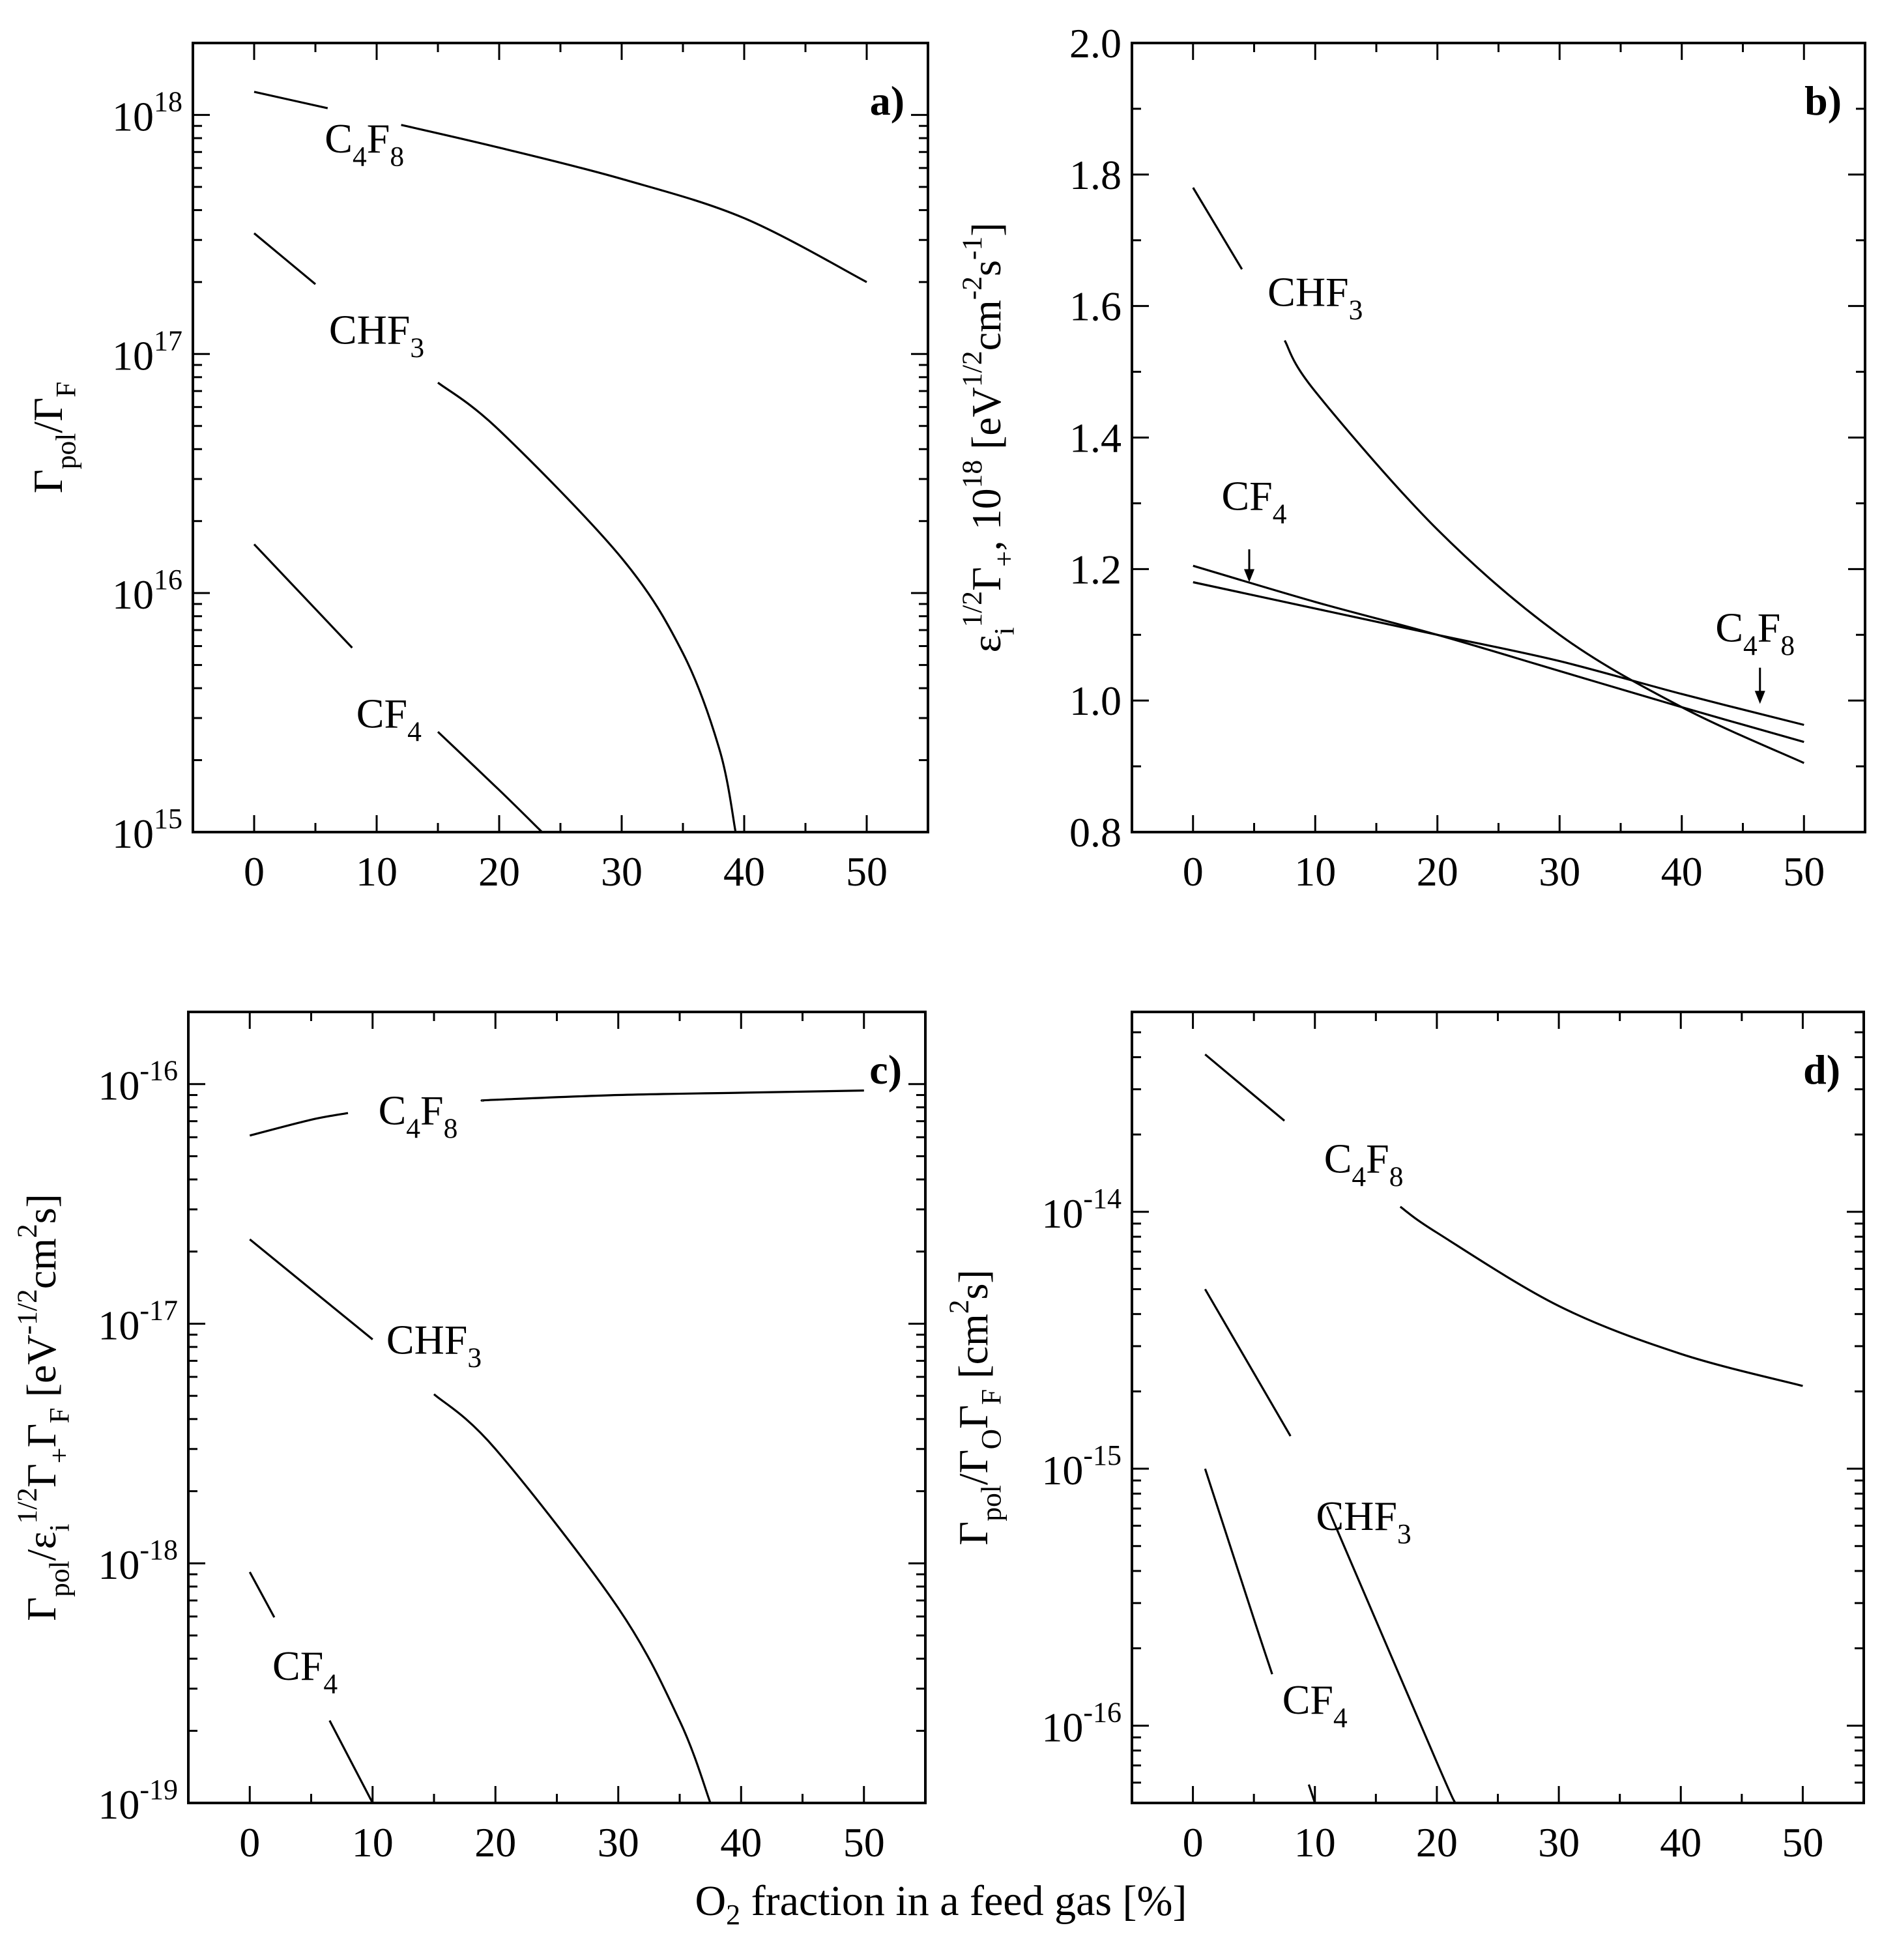 The height and width of the screenshot is (1960, 1882). What do you see at coordinates (1095, 569) in the screenshot?
I see `y-tick-label: 1.2` at bounding box center [1095, 569].